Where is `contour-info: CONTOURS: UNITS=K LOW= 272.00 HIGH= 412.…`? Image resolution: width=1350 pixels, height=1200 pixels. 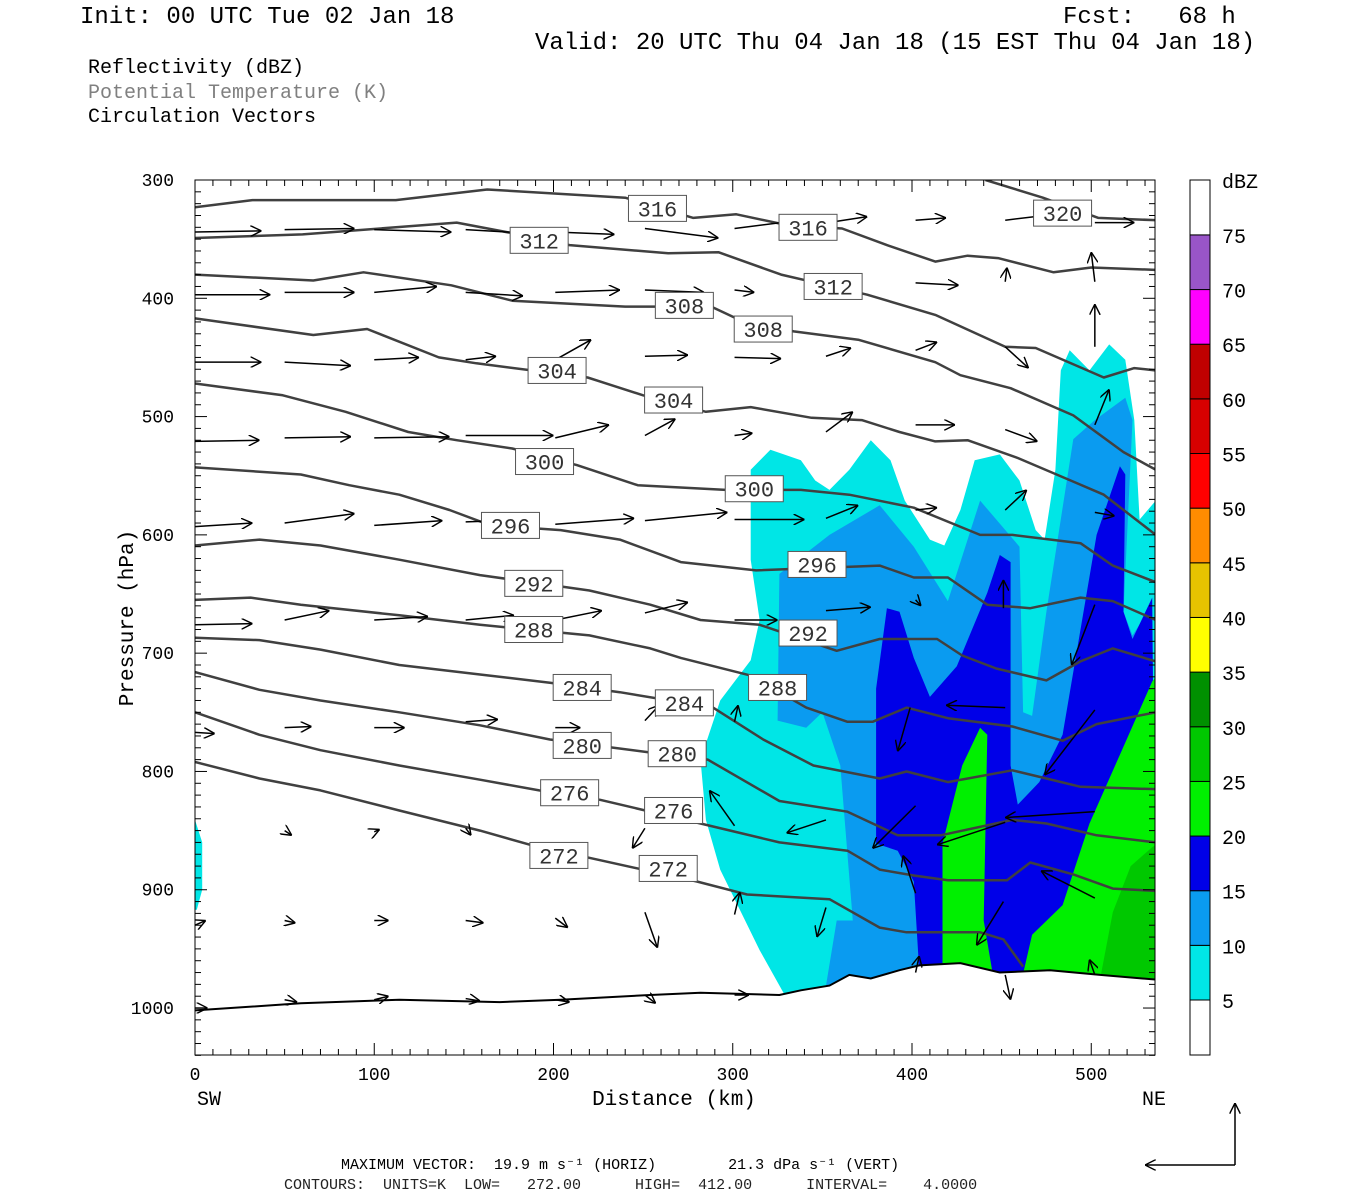 contour-info: CONTOURS: UNITS=K LOW= 272.00 HIGH= 412.… is located at coordinates (631, 1185).